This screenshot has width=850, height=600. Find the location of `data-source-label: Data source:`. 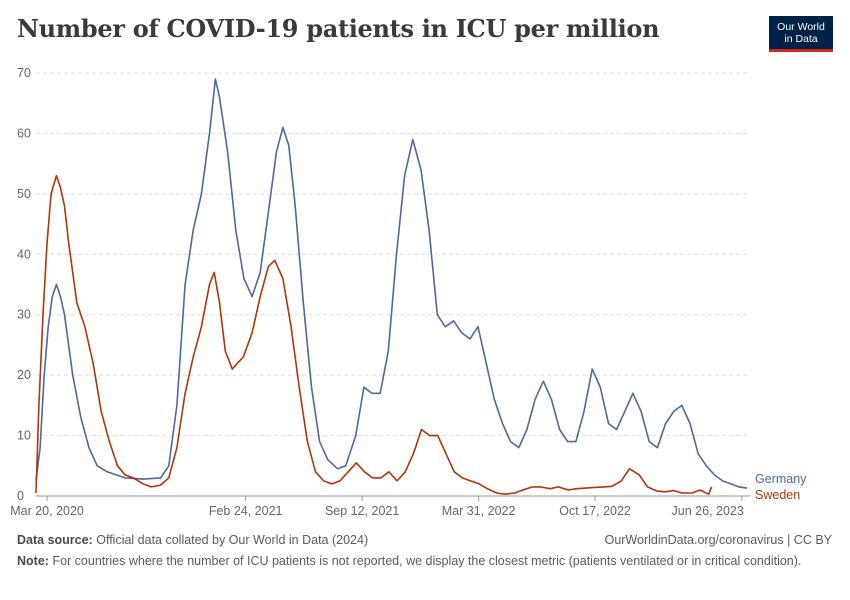

data-source-label: Data source: is located at coordinates (55, 540).